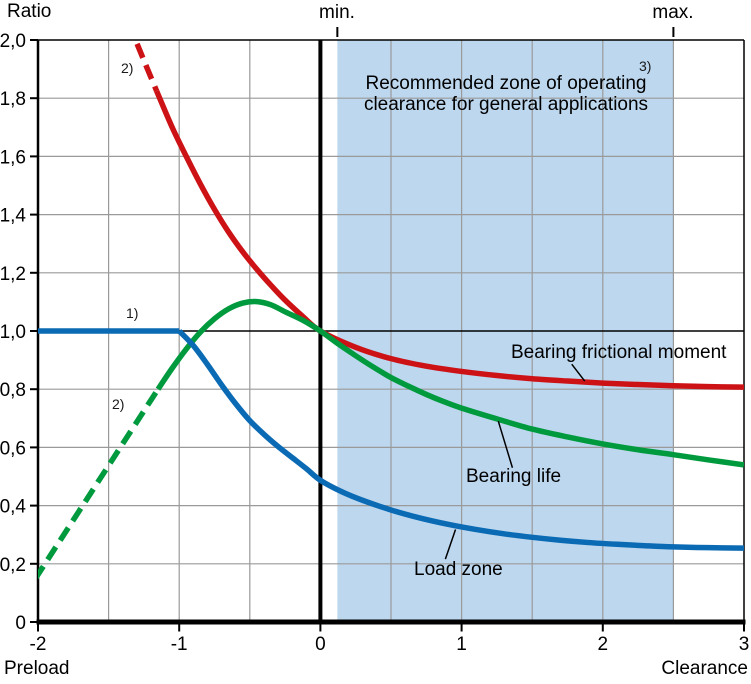 This screenshot has height=684, width=751. Describe the element at coordinates (461, 644) in the screenshot. I see `x-tick-label: 1` at that location.